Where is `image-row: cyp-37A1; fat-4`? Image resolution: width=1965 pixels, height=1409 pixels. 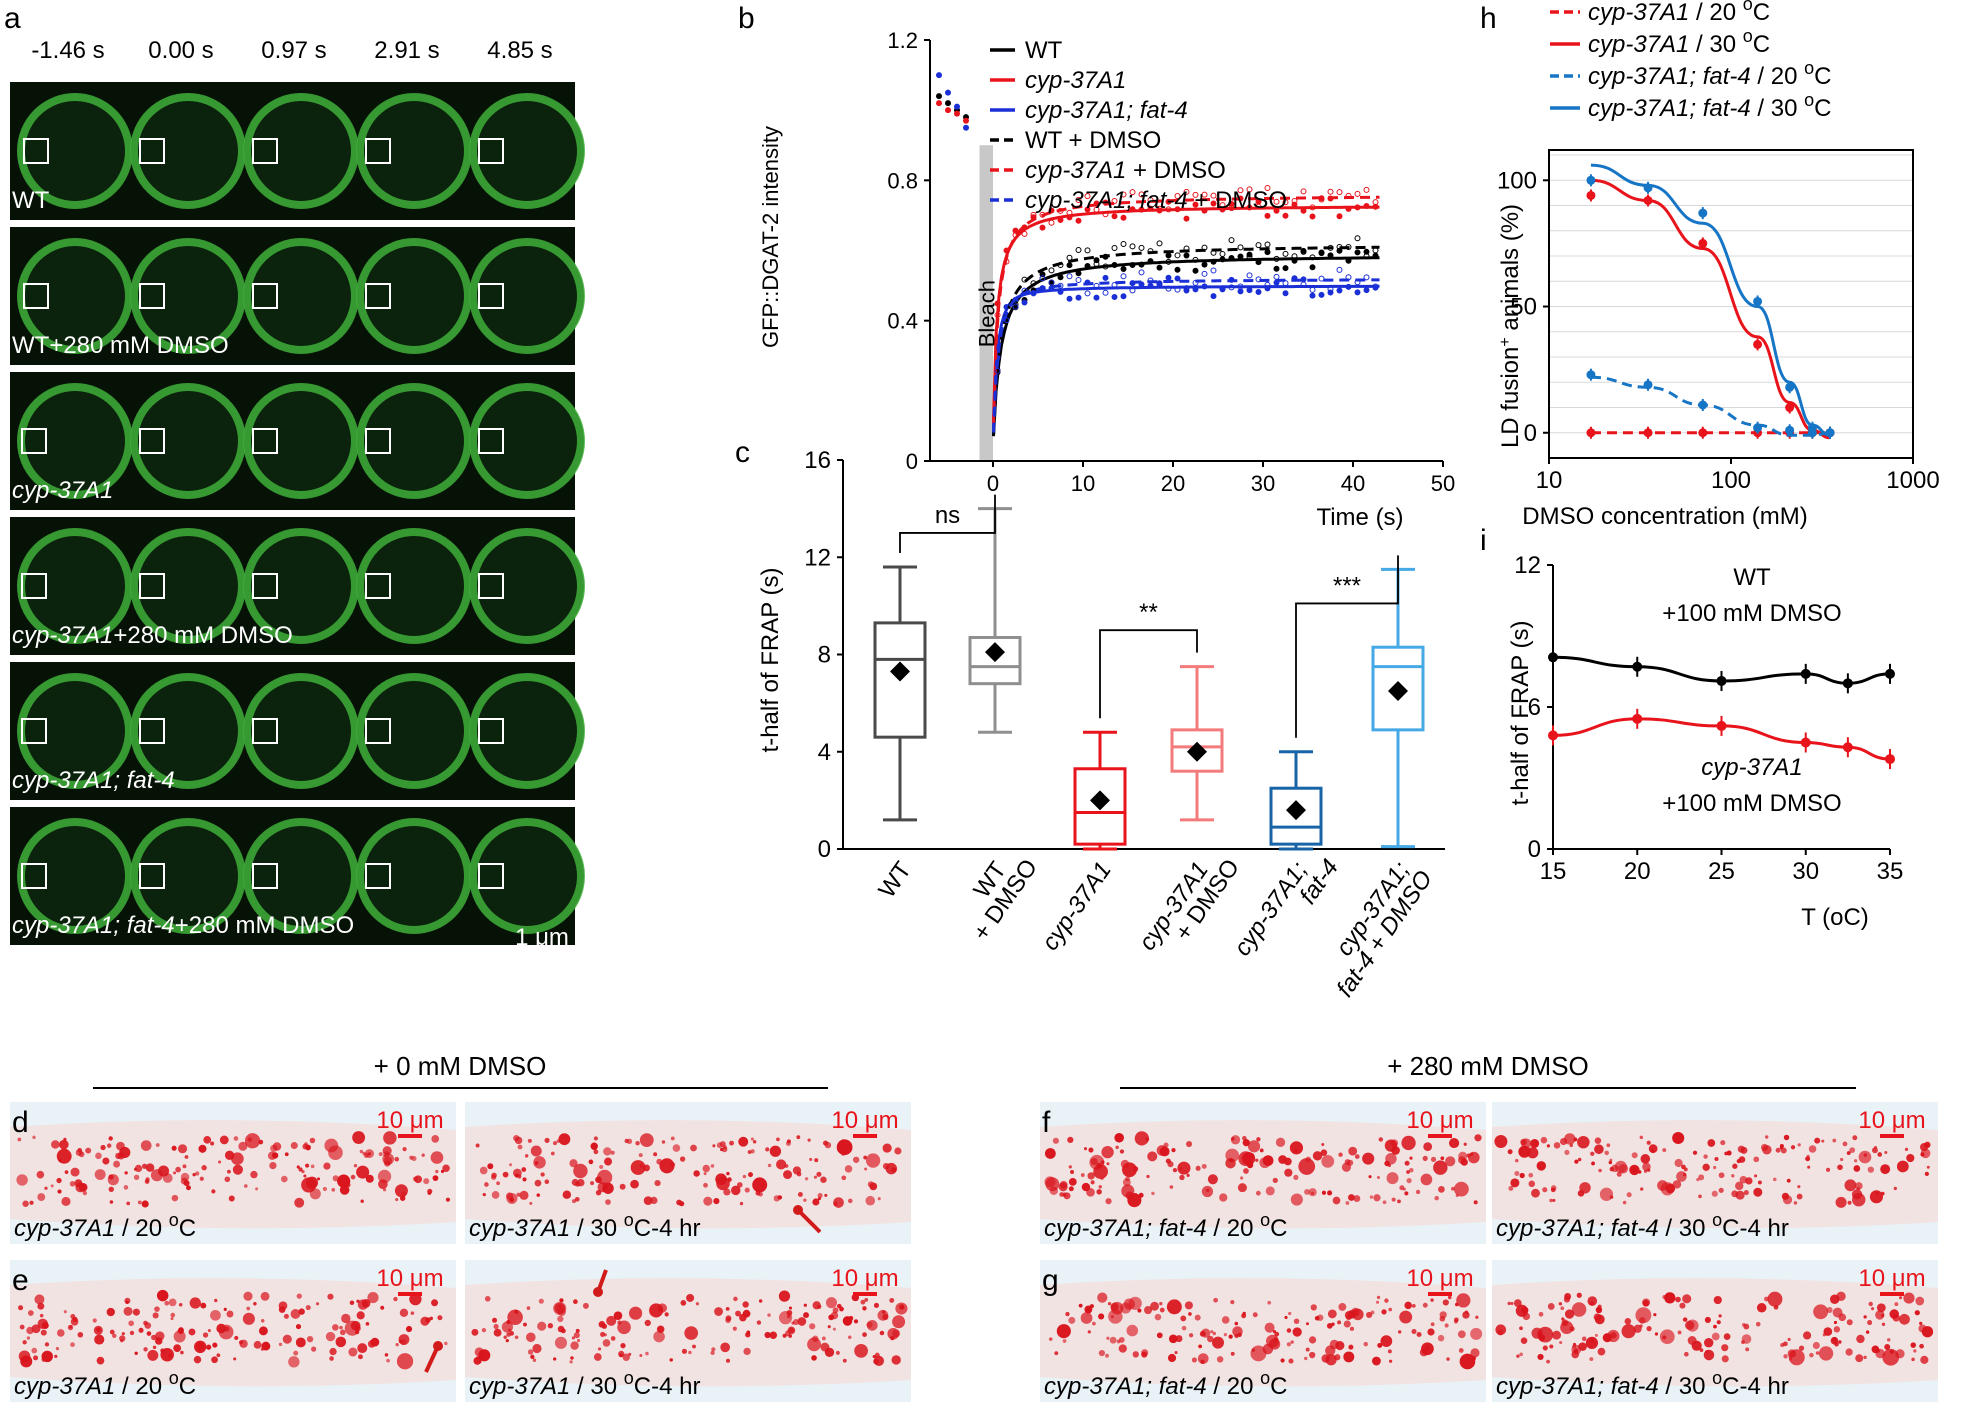
image-row: cyp-37A1; fat-4 is located at coordinates (297, 731).